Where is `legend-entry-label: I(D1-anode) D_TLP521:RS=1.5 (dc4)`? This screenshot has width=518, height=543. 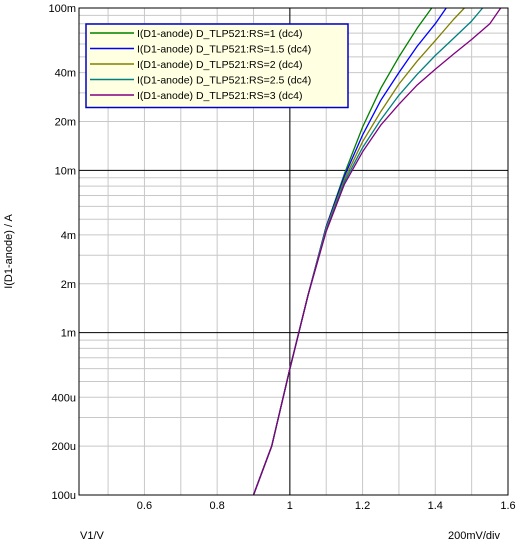
legend-entry-label: I(D1-anode) D_TLP521:RS=1.5 (dc4) is located at coordinates (224, 50).